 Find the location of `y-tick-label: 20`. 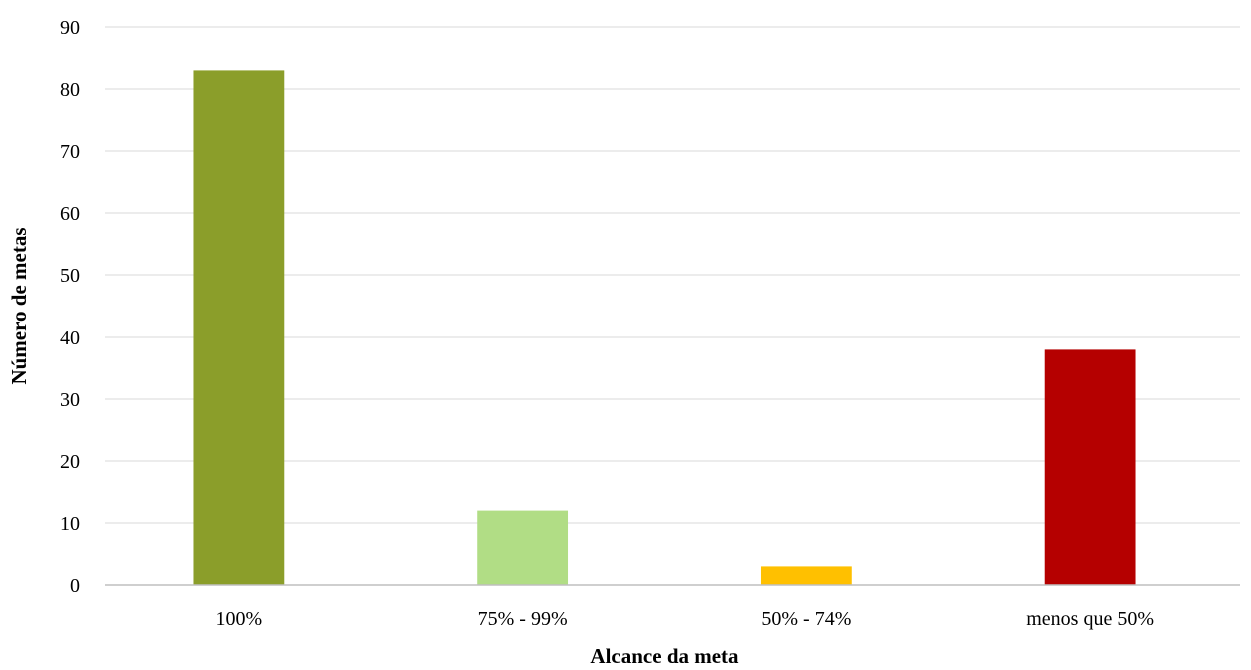

y-tick-label: 20 is located at coordinates (70, 462).